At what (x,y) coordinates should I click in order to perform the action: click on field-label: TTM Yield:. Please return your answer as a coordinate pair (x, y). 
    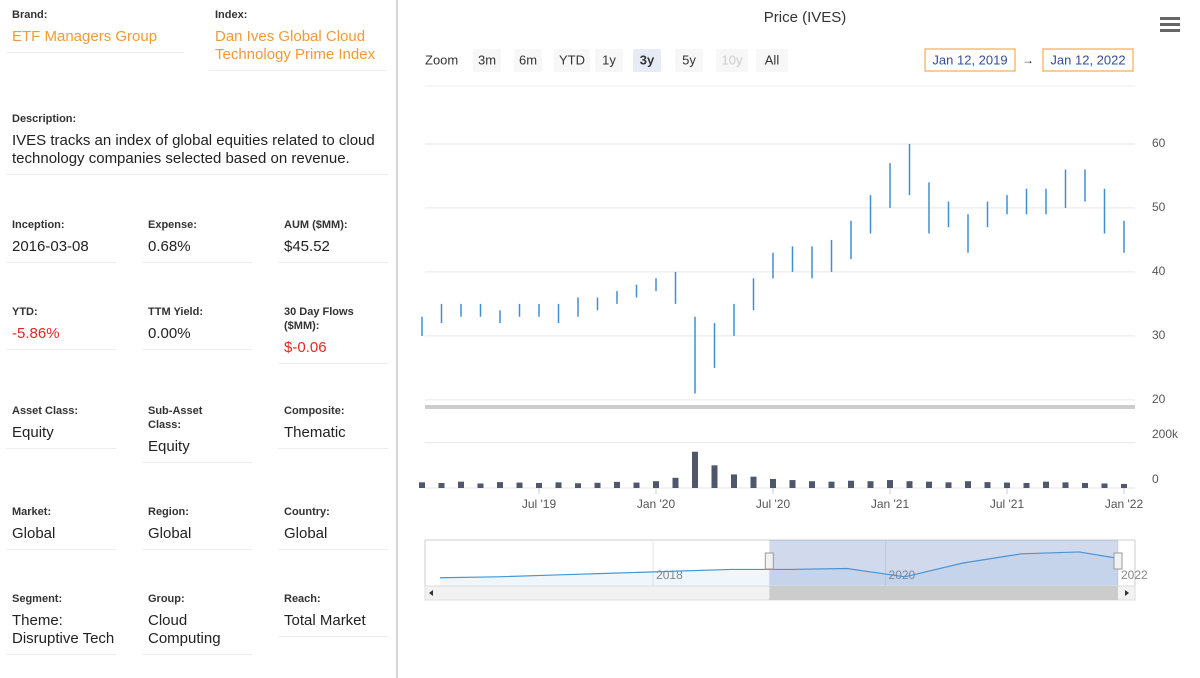
    Looking at the image, I should click on (175, 312).